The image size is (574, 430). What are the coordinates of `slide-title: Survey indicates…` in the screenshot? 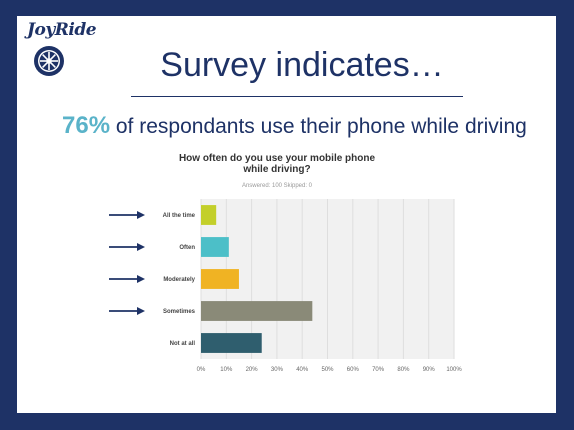 It's located at (302, 65).